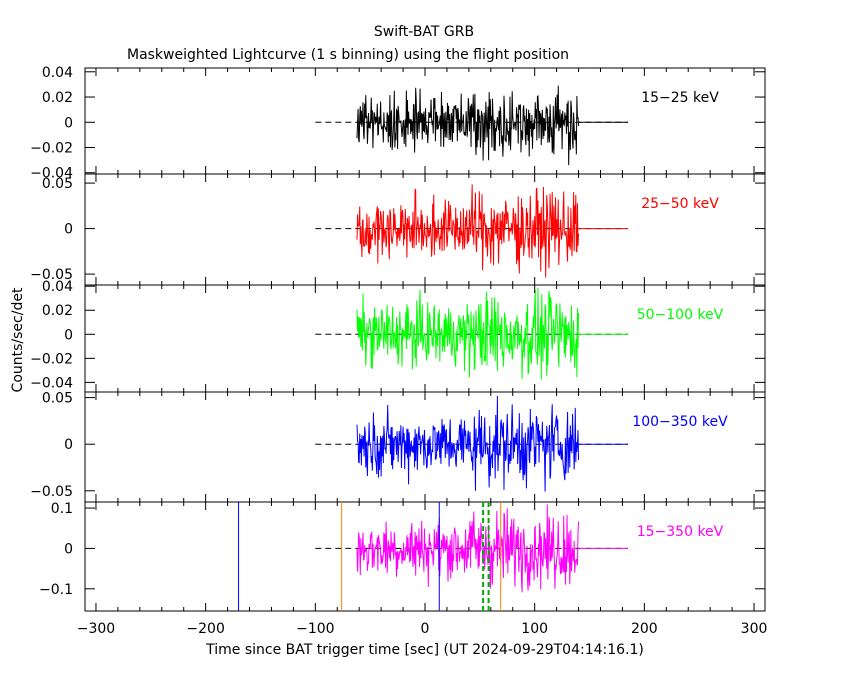 This screenshot has width=850, height=680. Describe the element at coordinates (680, 204) in the screenshot. I see `band-label: 25−50 keV` at that location.